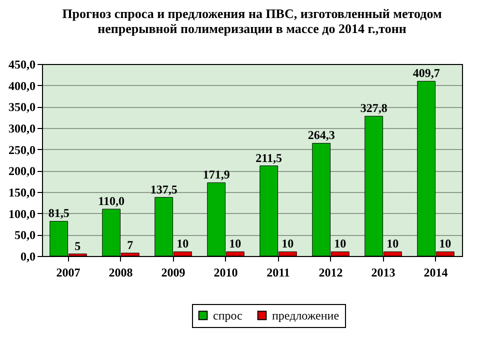 Image resolution: width=500 pixels, height=346 pixels. What do you see at coordinates (22, 107) in the screenshot?
I see `y-tick-label: 350,0` at bounding box center [22, 107].